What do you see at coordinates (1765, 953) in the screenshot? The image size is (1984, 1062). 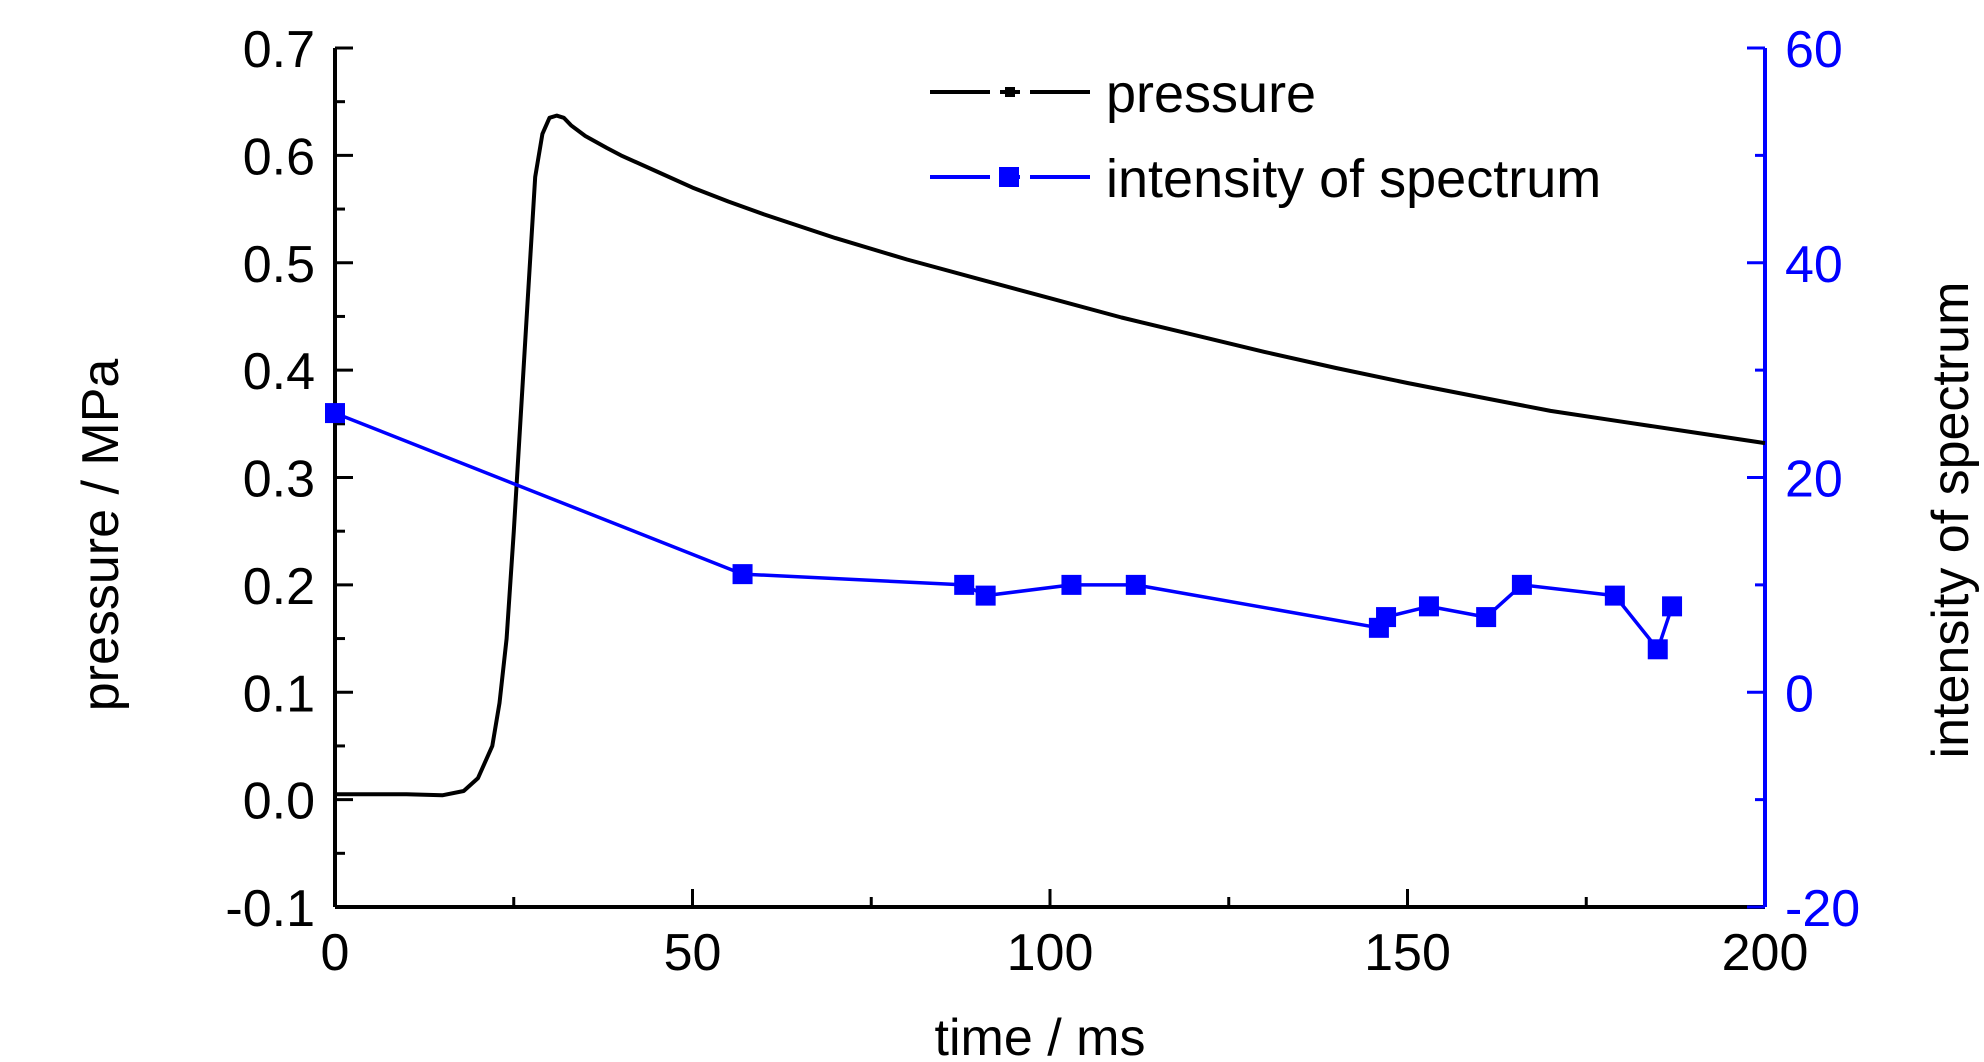 I see `x-tick-label-200: 200` at bounding box center [1765, 953].